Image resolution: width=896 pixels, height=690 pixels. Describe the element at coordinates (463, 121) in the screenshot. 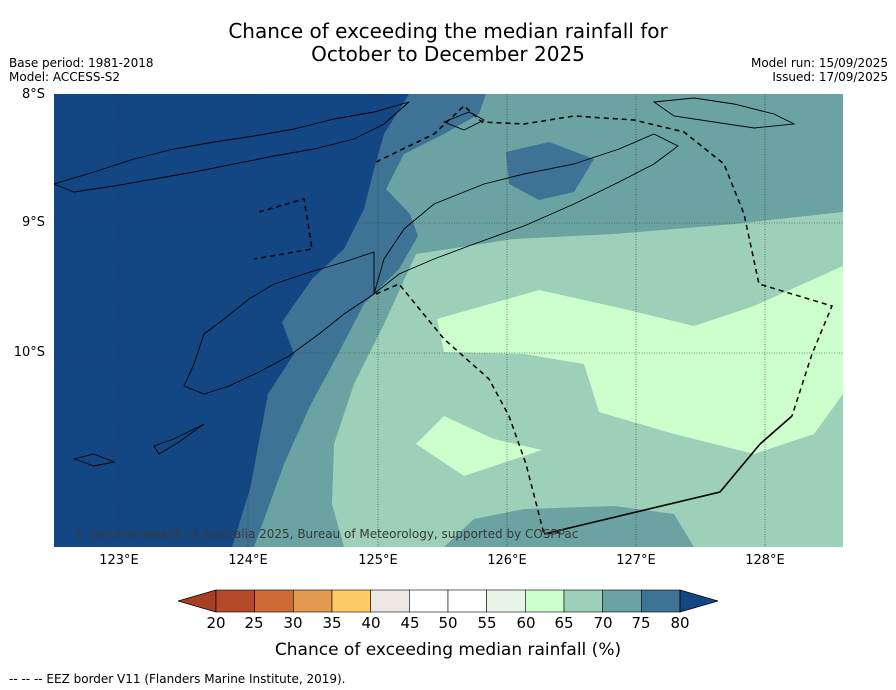

I see `alor-coast` at that location.